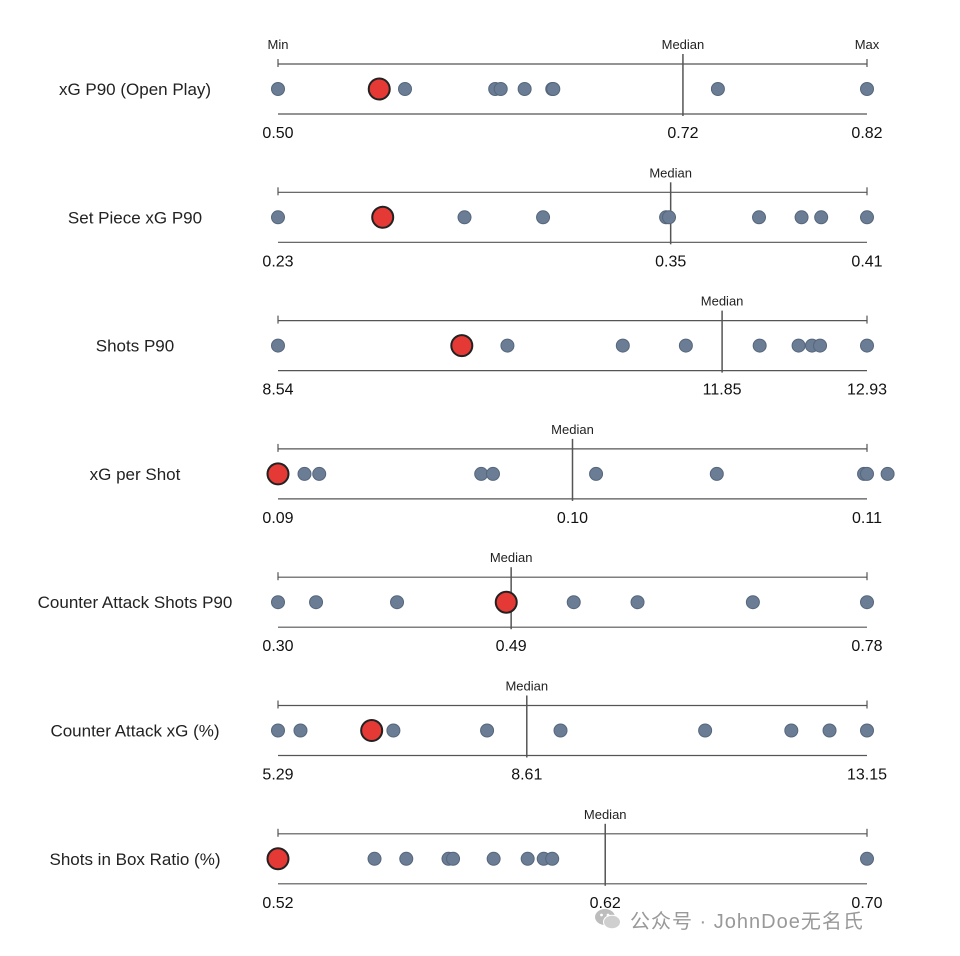 The height and width of the screenshot is (956, 960). What do you see at coordinates (511, 646) in the screenshot?
I see `tick-label: 0.49` at bounding box center [511, 646].